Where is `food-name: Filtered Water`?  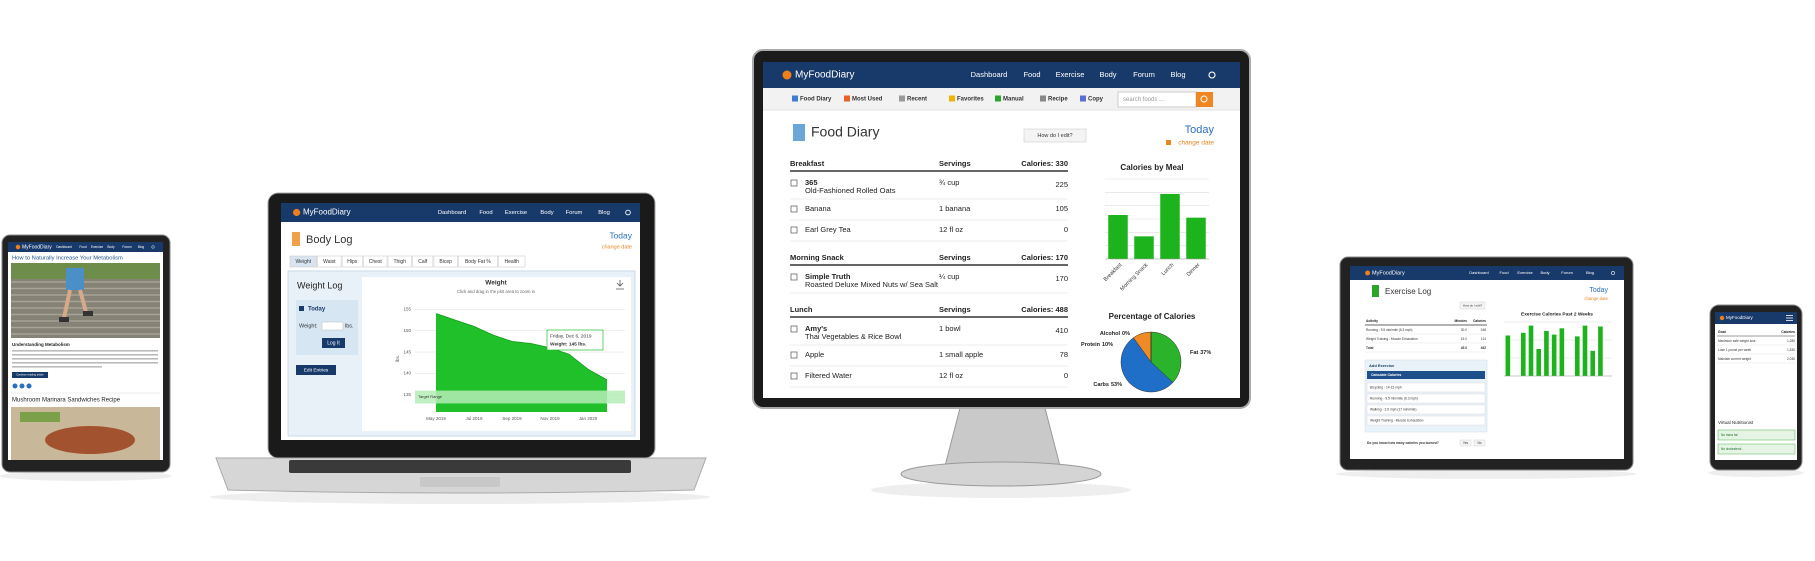
food-name: Filtered Water is located at coordinates (828, 375).